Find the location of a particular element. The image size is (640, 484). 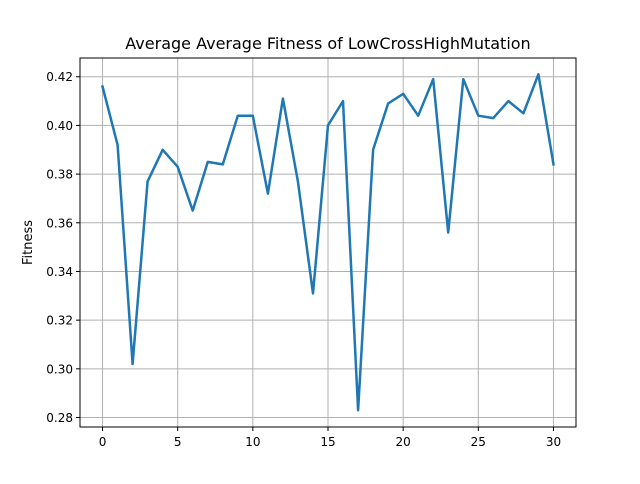

y-tick-label: 0.32 is located at coordinates (59, 321).